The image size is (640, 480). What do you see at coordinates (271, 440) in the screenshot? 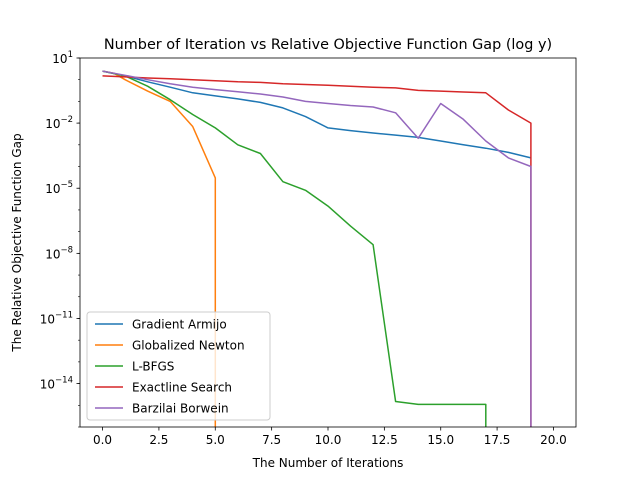
I see `x-tick-label: 7.5` at bounding box center [271, 440].